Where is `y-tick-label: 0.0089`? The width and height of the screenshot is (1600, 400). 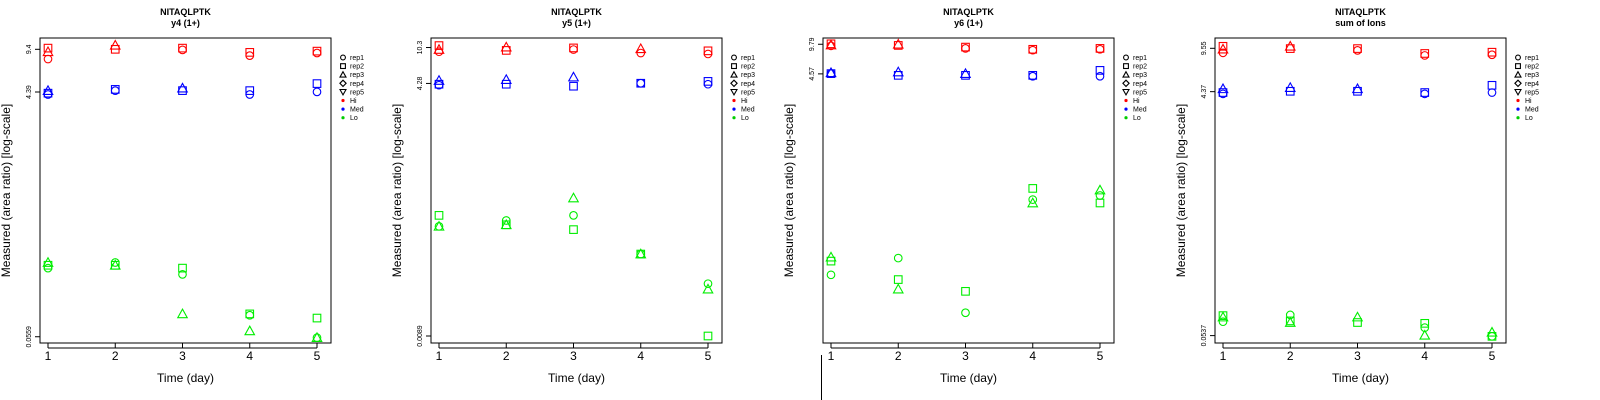 y-tick-label: 0.0089 is located at coordinates (420, 336).